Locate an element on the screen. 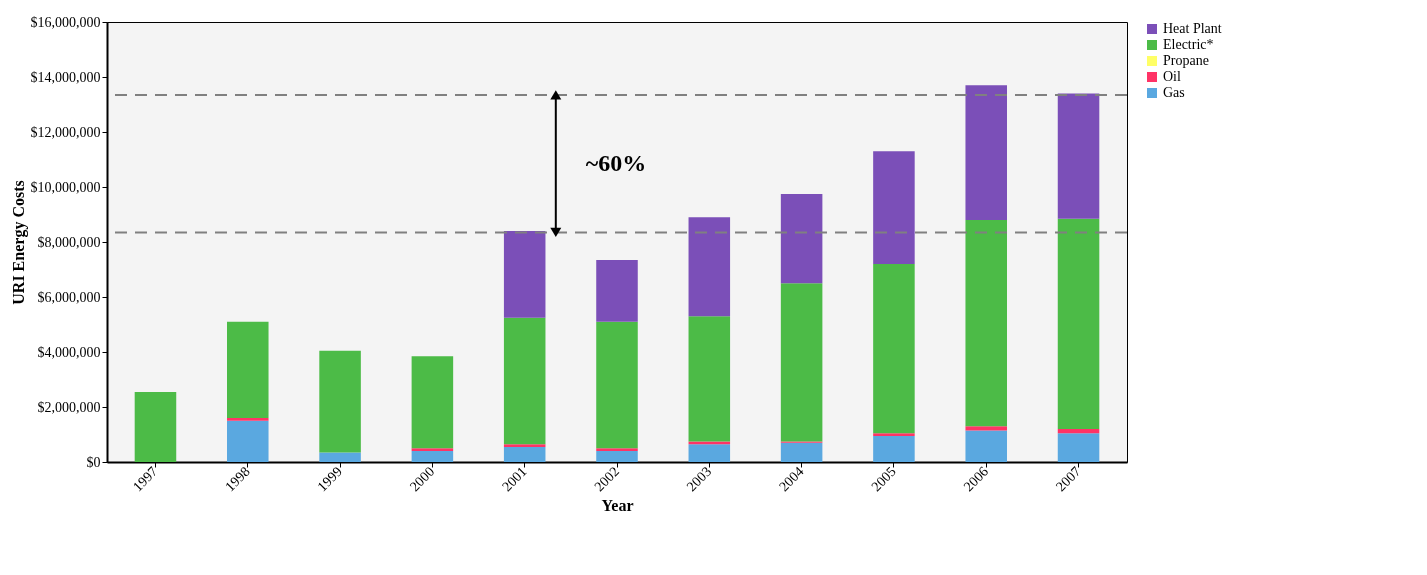 The image size is (1427, 575). y-tick-label: $16,000,000 is located at coordinates (65, 22).